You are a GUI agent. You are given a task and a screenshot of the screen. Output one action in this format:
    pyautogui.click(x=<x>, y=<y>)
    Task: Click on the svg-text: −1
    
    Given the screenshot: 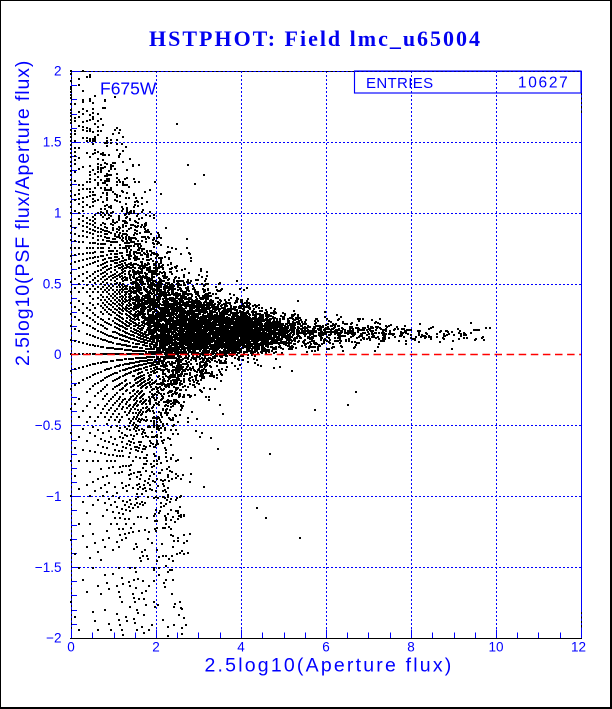 What is the action you would take?
    pyautogui.click(x=53, y=496)
    